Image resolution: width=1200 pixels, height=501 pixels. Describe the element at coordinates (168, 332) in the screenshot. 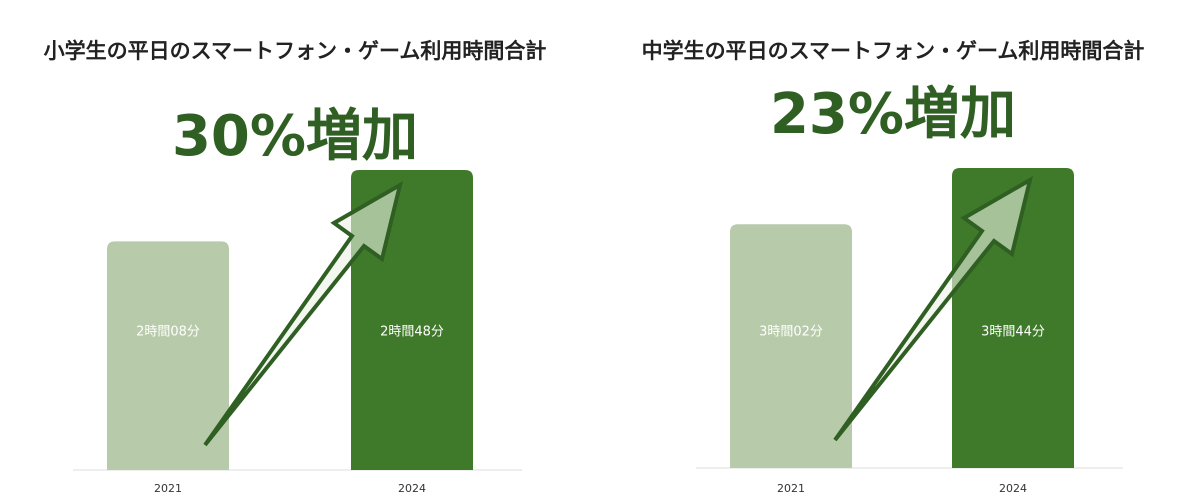

I see `value-label: 2時間08分` at that location.